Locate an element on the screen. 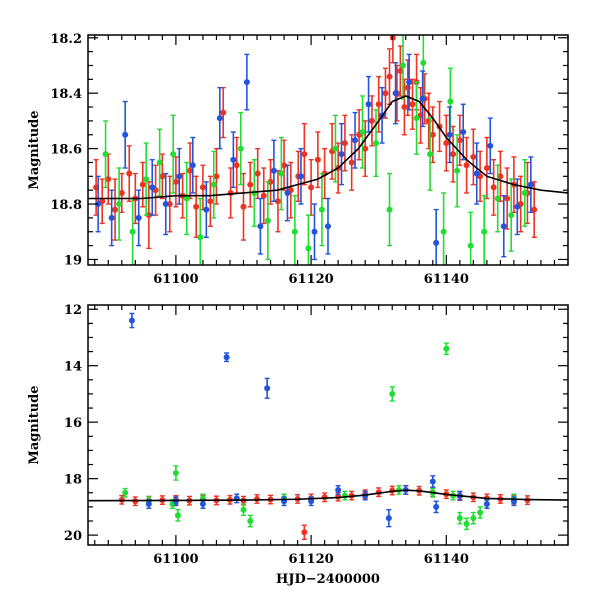 The height and width of the screenshot is (600, 600). y-tick-label: 18.8 is located at coordinates (66, 205).